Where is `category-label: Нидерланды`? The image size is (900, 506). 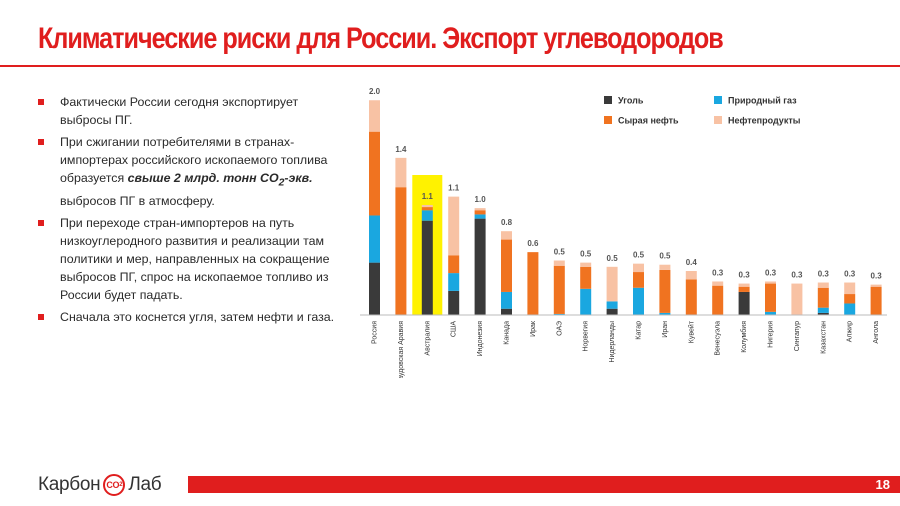 category-label: Нидерланды is located at coordinates (612, 342).